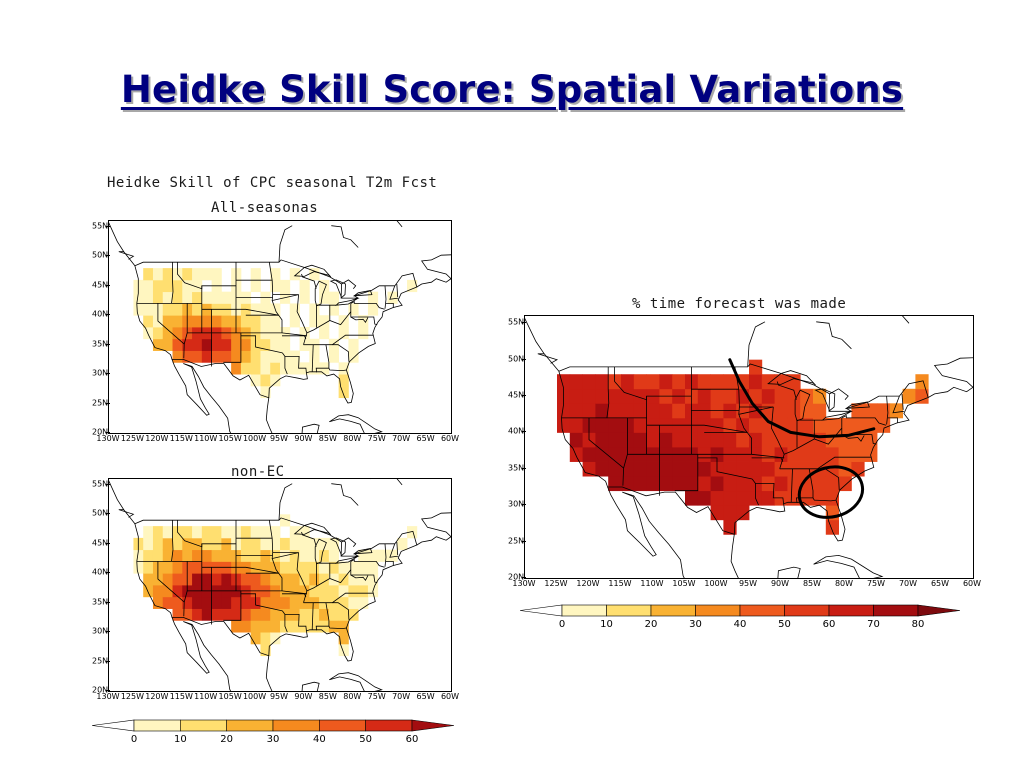  What do you see at coordinates (556, 583) in the screenshot?
I see `lon-tick-label: 125W` at bounding box center [556, 583].